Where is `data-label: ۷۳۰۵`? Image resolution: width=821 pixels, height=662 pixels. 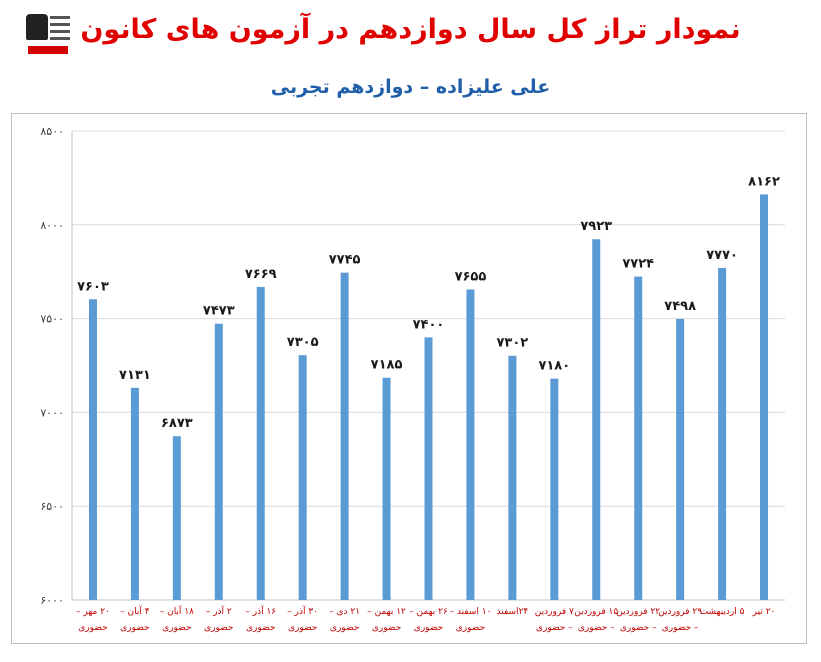 data-label: ۷۳۰۵ is located at coordinates (303, 342).